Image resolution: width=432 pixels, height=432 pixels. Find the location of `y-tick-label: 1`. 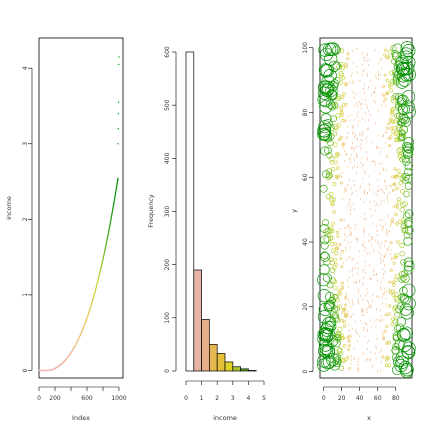

y-tick-label: 1 is located at coordinates (25, 295).